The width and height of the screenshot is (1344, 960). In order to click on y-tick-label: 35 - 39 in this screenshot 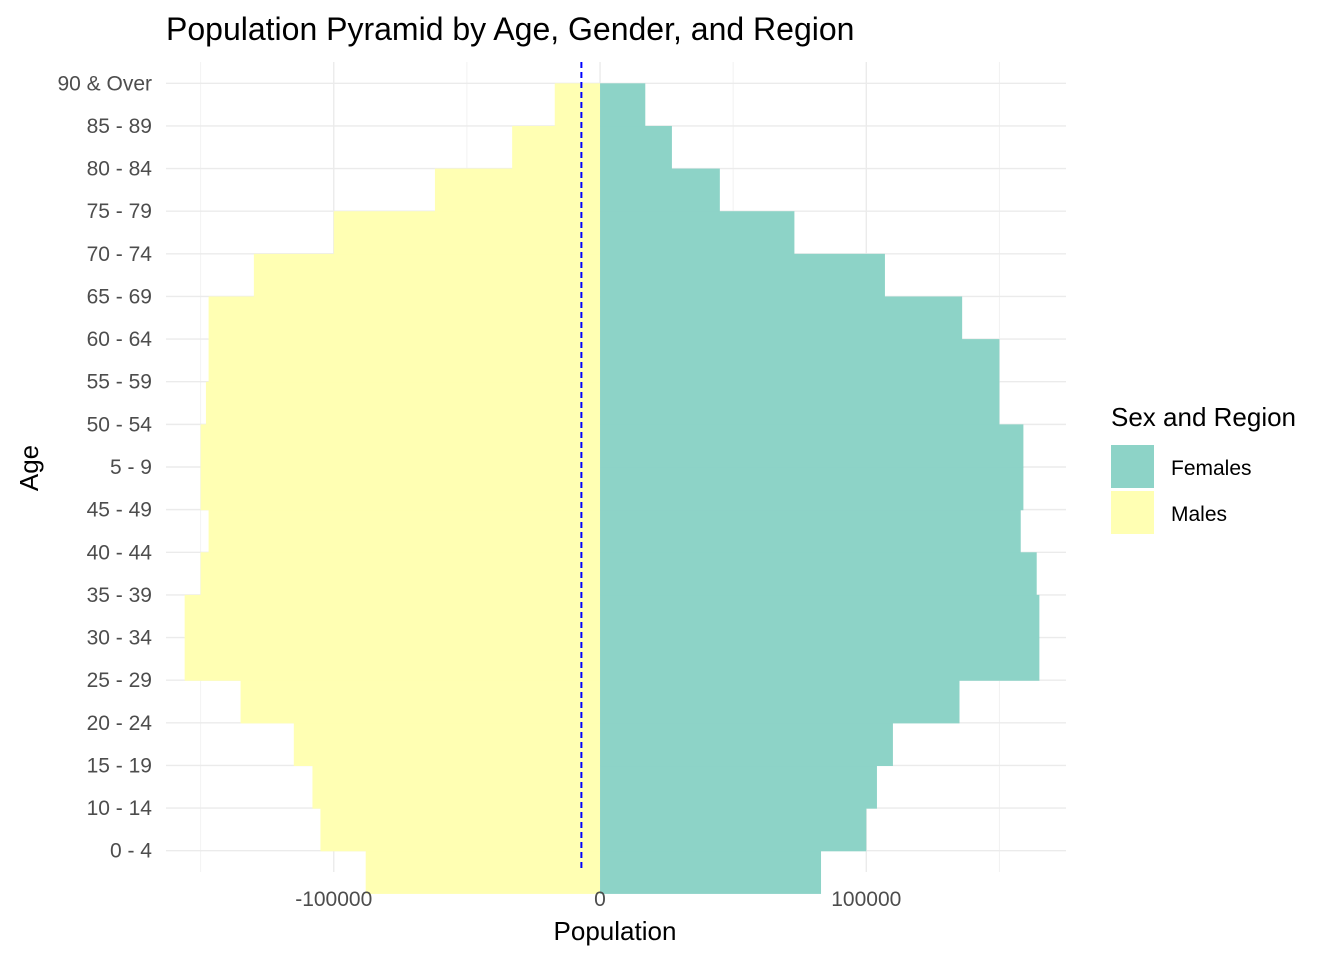, I will do `click(119, 595)`.